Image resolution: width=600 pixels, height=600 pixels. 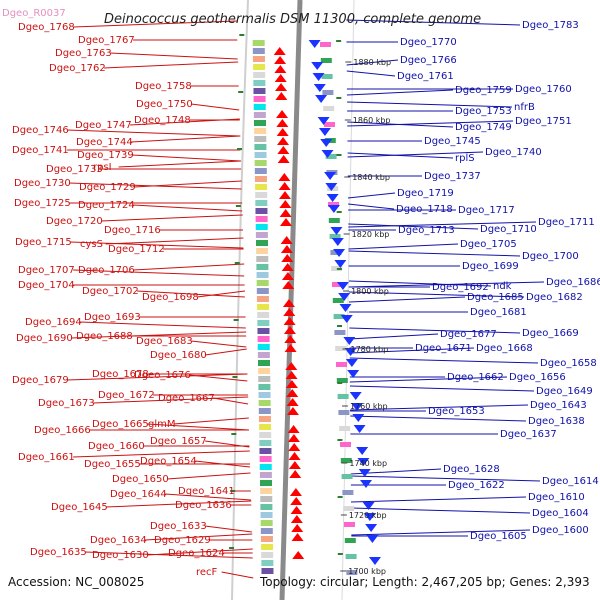 What do you see at coordinates (475, 377) in the screenshot?
I see `gene-label-dgeo-1662: Dgeo_1662` at bounding box center [475, 377].